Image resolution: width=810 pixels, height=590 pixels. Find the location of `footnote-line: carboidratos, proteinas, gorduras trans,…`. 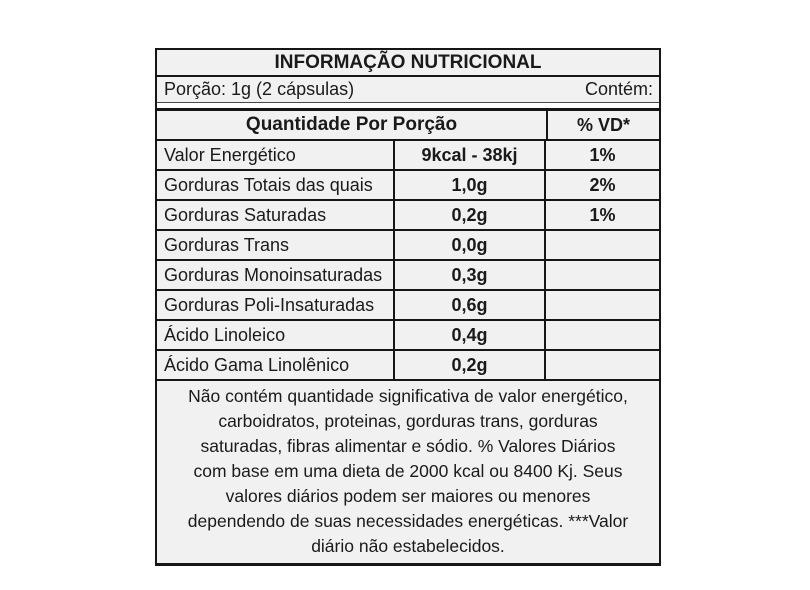

footnote-line: carboidratos, proteinas, gorduras trans,… is located at coordinates (408, 421).